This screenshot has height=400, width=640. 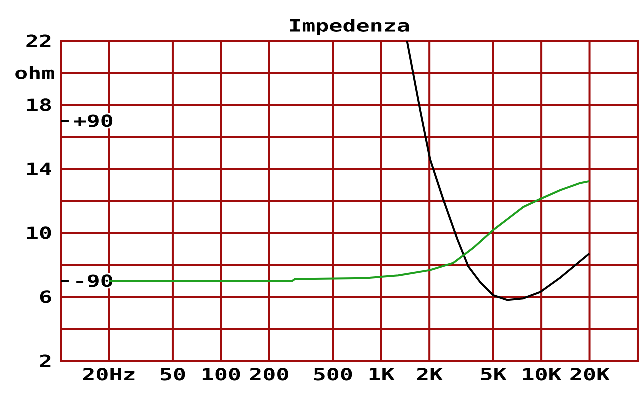 What do you see at coordinates (40, 169) in the screenshot?
I see `y-tick-label: 14` at bounding box center [40, 169].